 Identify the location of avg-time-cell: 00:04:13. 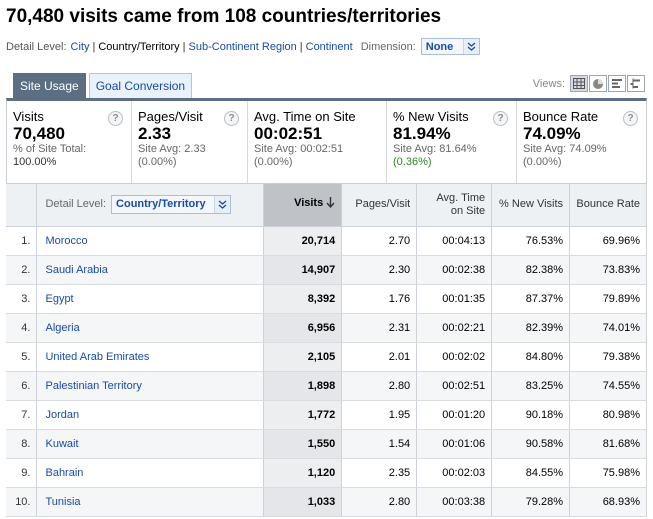
(454, 241).